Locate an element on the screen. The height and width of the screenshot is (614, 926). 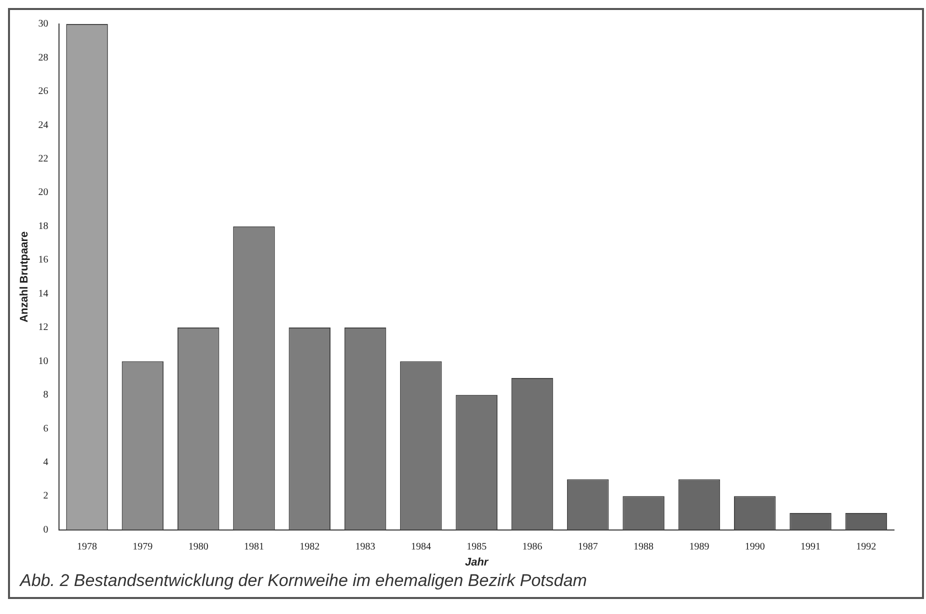
x-tick-label: 1982 is located at coordinates (310, 546).